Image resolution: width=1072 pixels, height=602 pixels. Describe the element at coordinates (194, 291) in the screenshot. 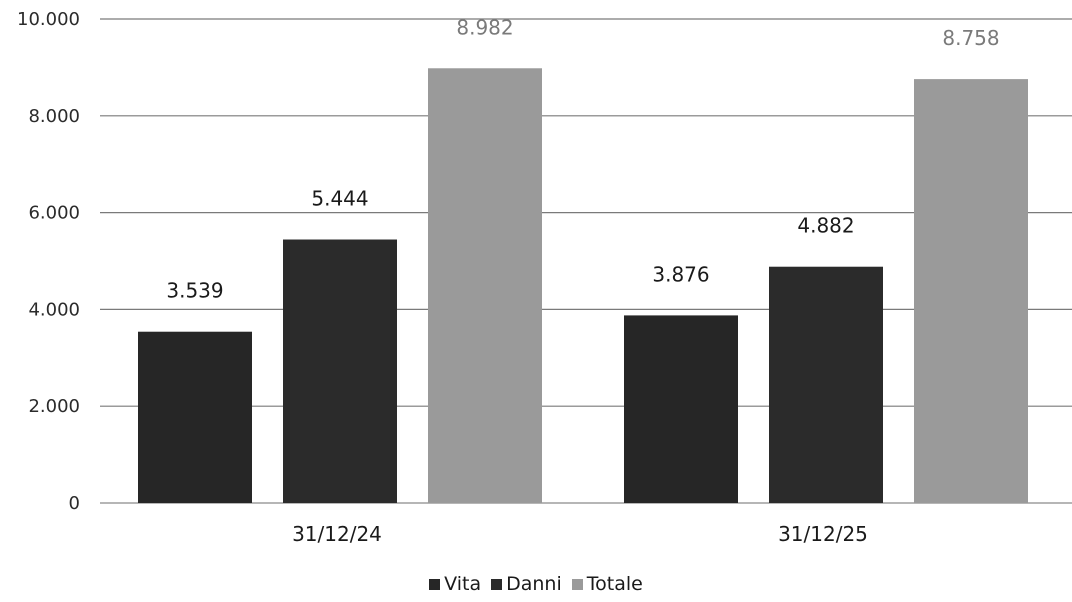

I see `data-label: 3.539` at that location.